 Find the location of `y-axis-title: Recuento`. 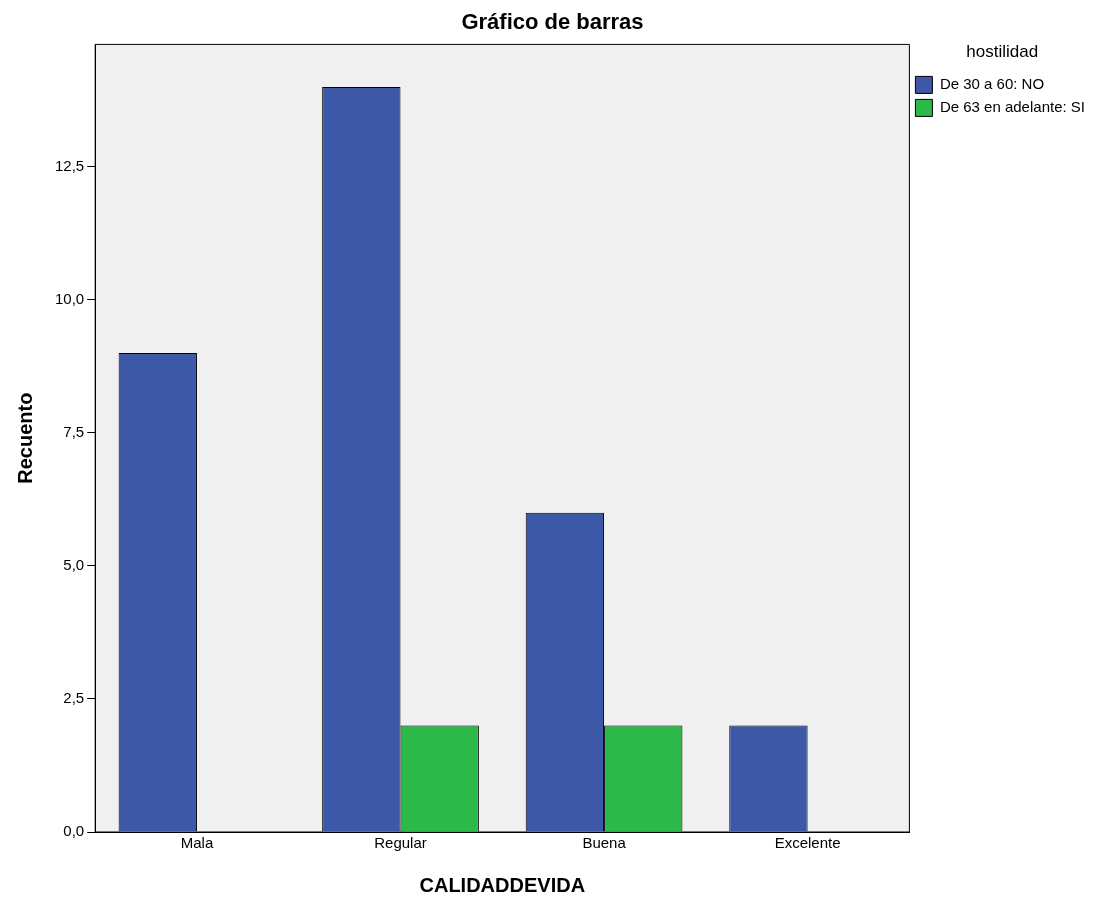

y-axis-title: Recuento is located at coordinates (24, 438).